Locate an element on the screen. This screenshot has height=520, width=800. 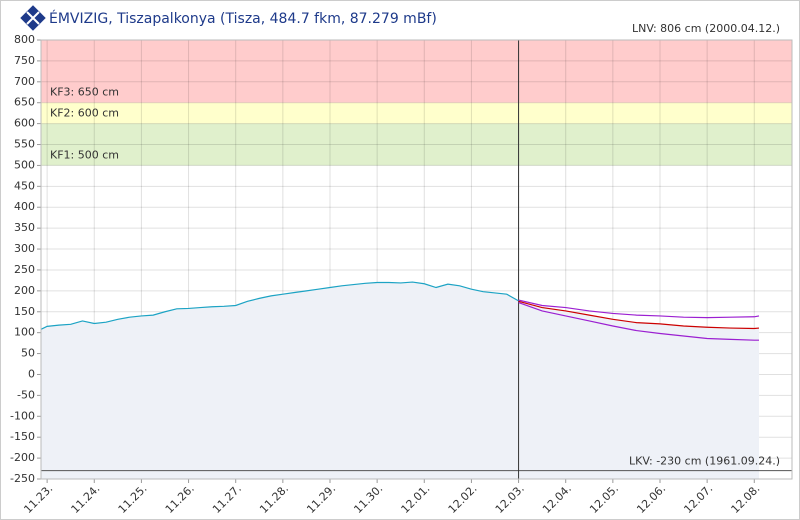
y-tick-label: 300 is located at coordinates (24, 248).